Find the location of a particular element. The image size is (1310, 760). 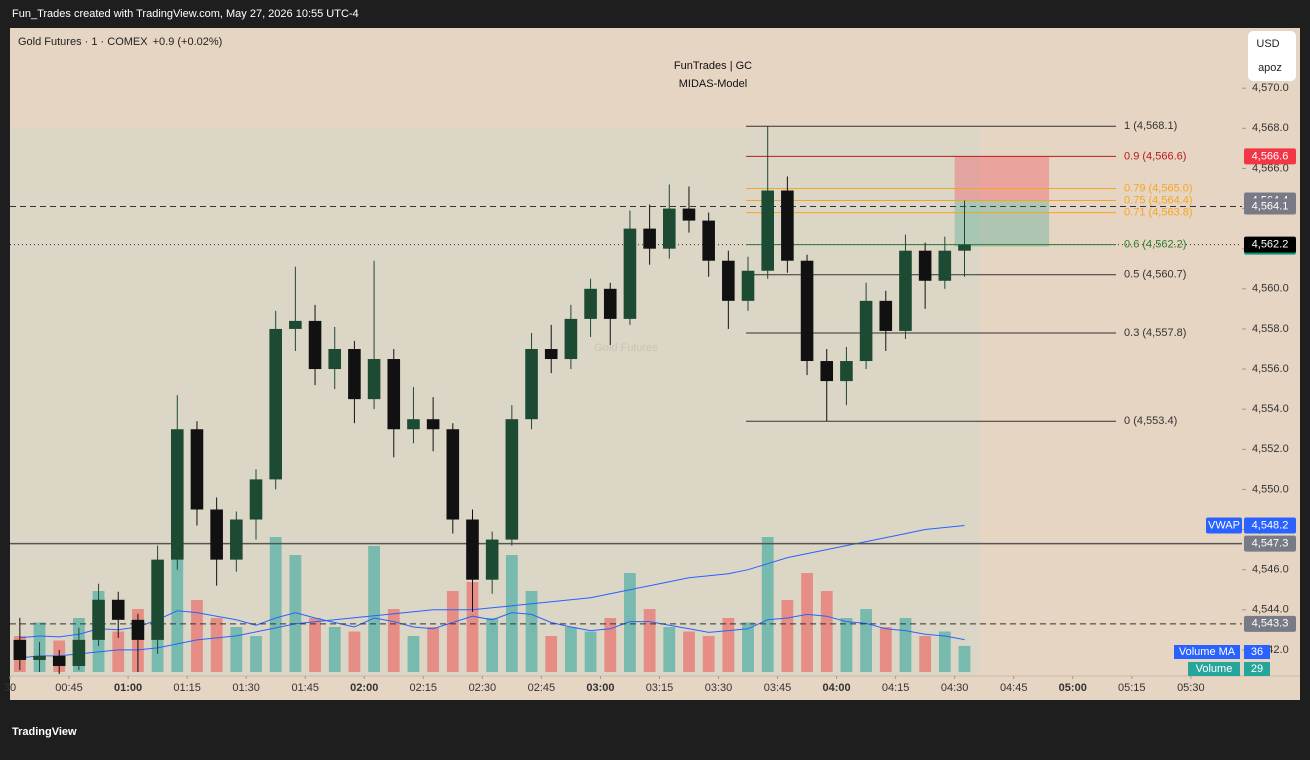

y-tick-label: 4,544.0 is located at coordinates (1270, 610).